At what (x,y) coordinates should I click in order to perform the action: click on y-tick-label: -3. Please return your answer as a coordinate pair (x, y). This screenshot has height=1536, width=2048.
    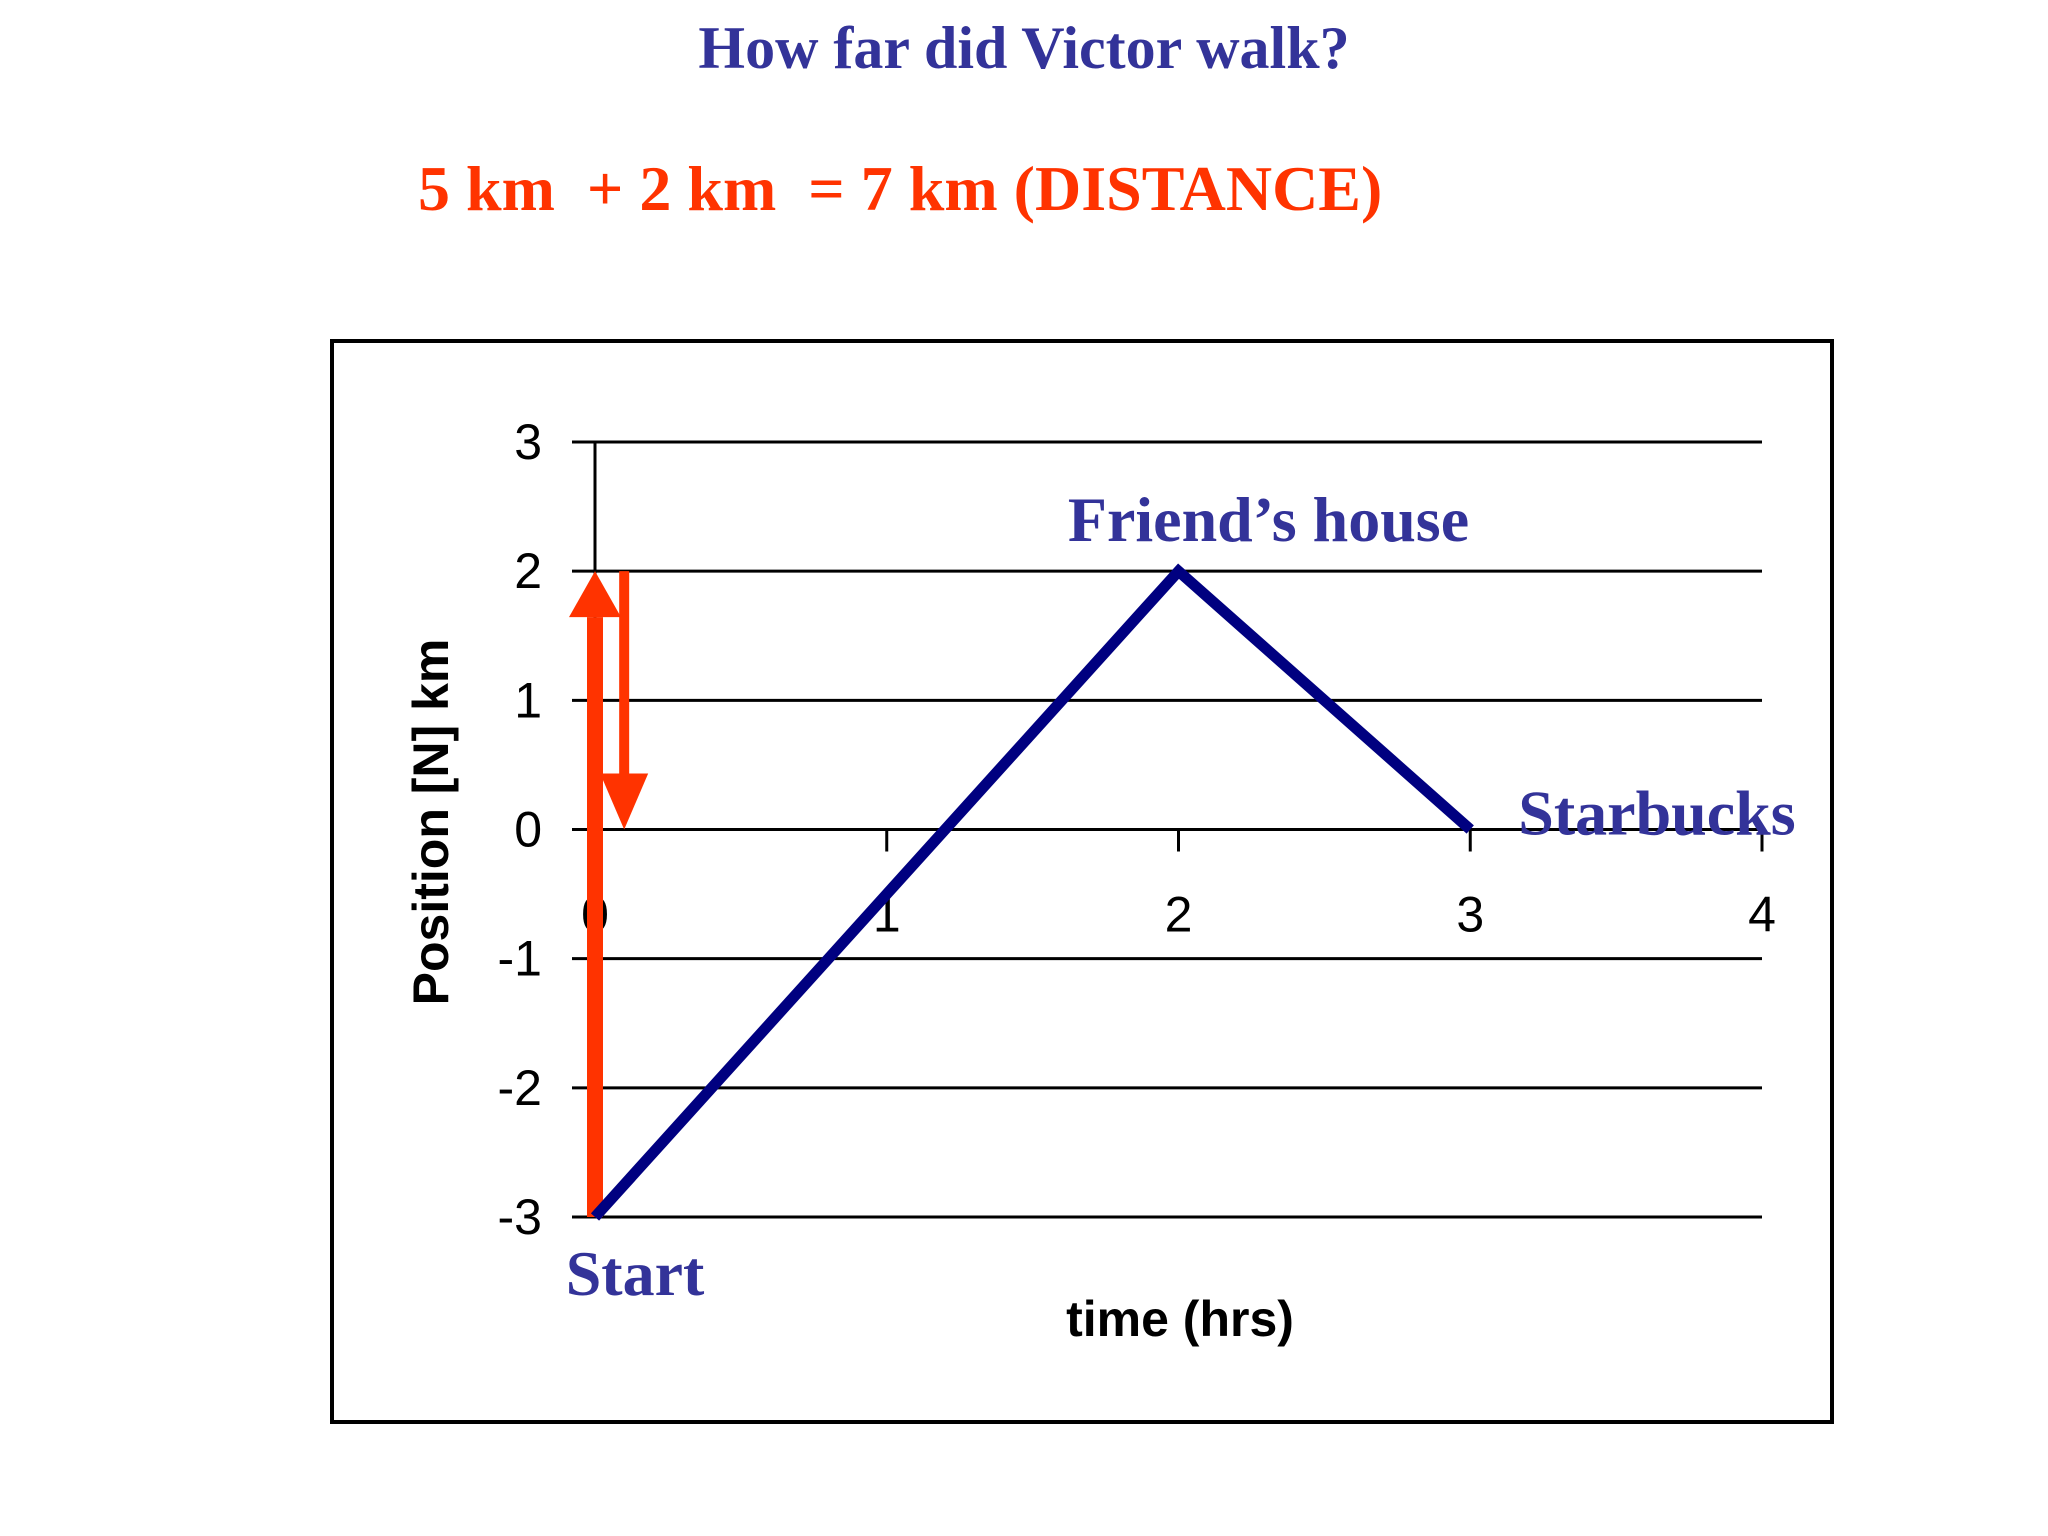
    Looking at the image, I should click on (520, 1217).